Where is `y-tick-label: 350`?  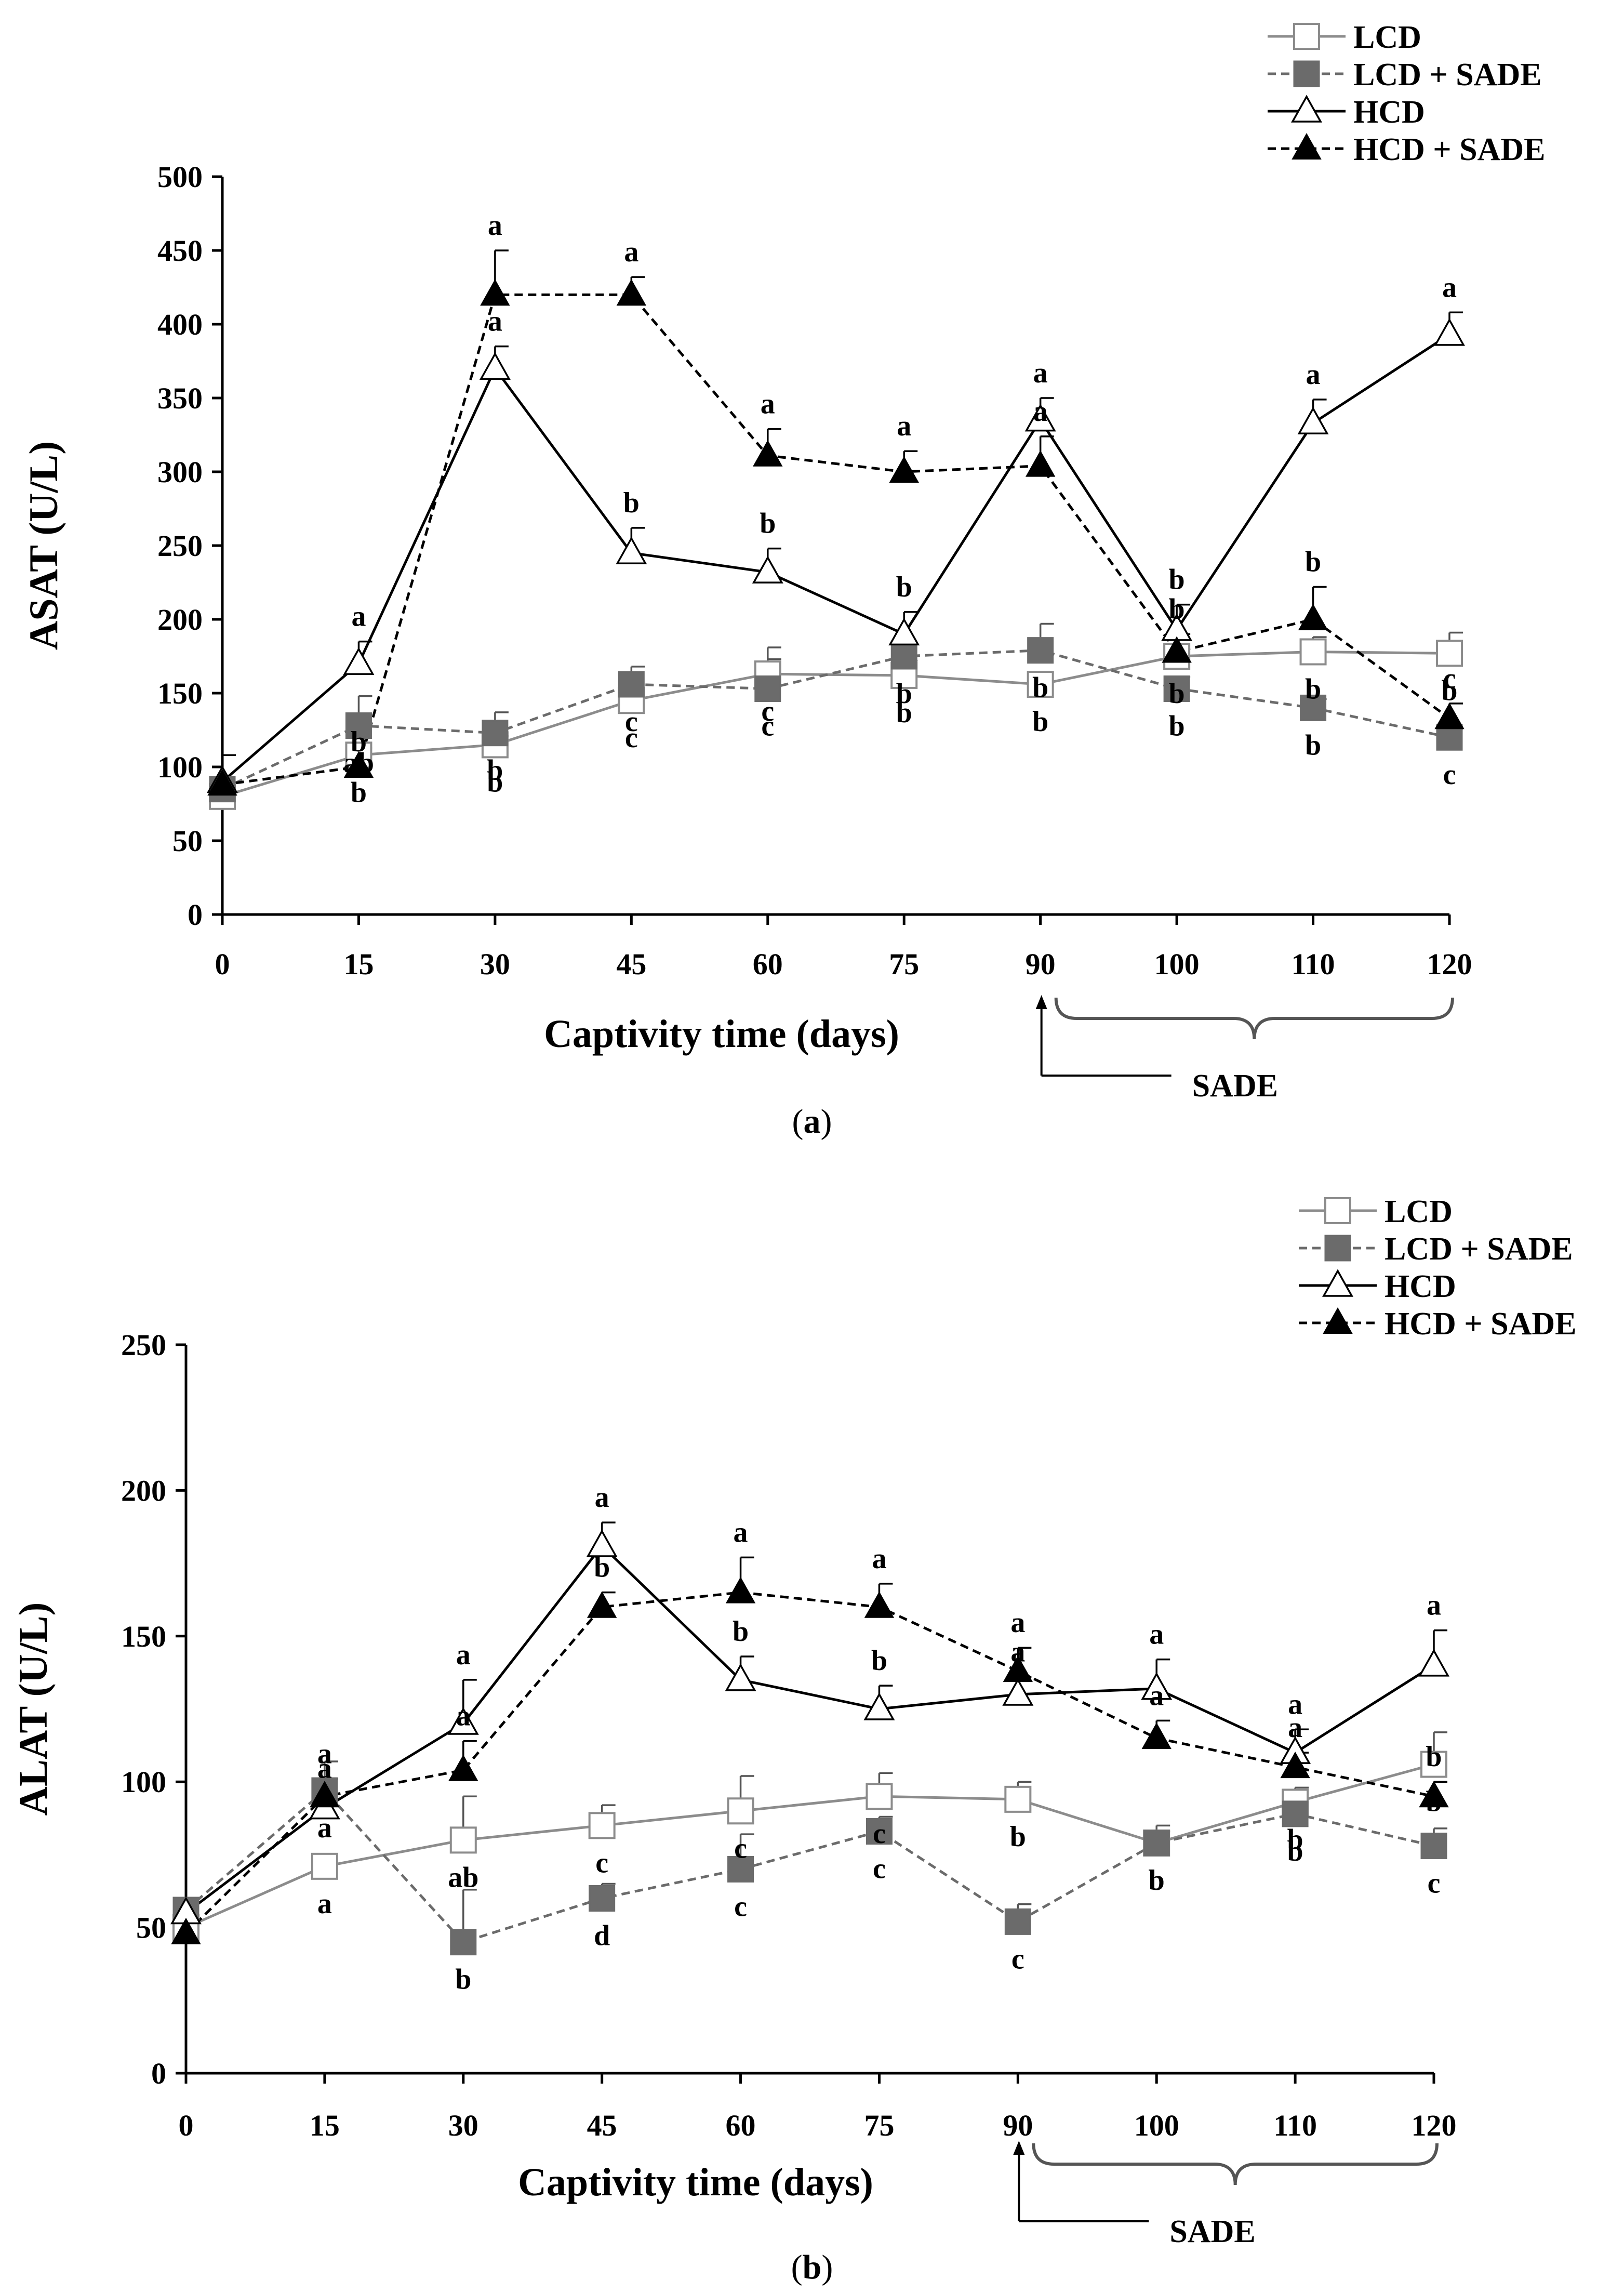 y-tick-label: 350 is located at coordinates (180, 398).